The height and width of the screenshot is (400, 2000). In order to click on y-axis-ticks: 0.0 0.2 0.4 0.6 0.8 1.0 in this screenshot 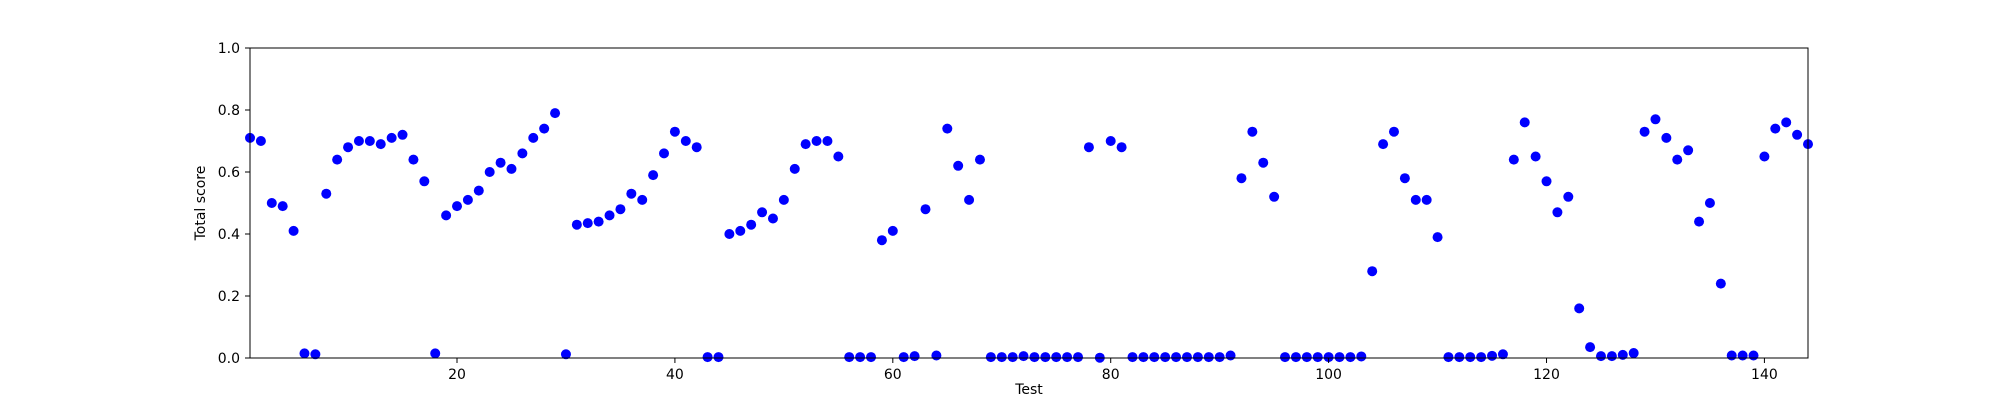, I will do `click(234, 204)`.